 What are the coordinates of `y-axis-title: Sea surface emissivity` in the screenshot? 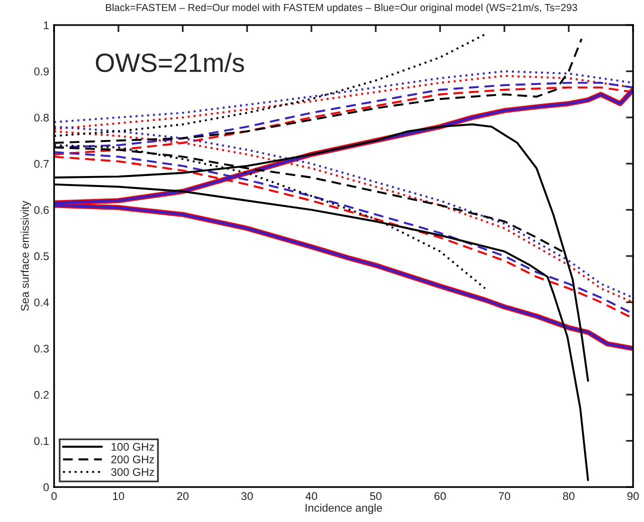 It's located at (26, 255).